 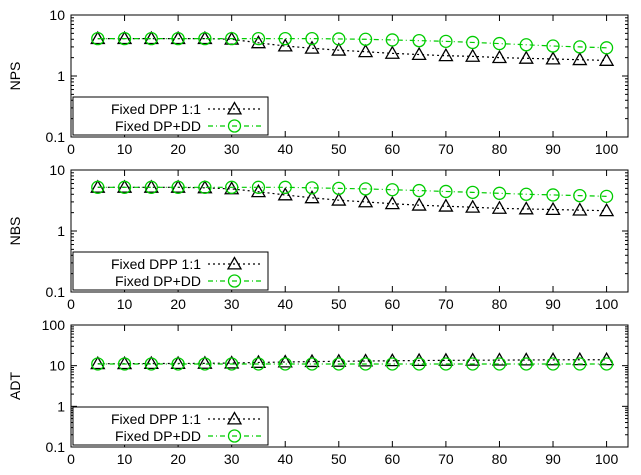 I want to click on y-tick-label: 0.1, so click(x=56, y=137).